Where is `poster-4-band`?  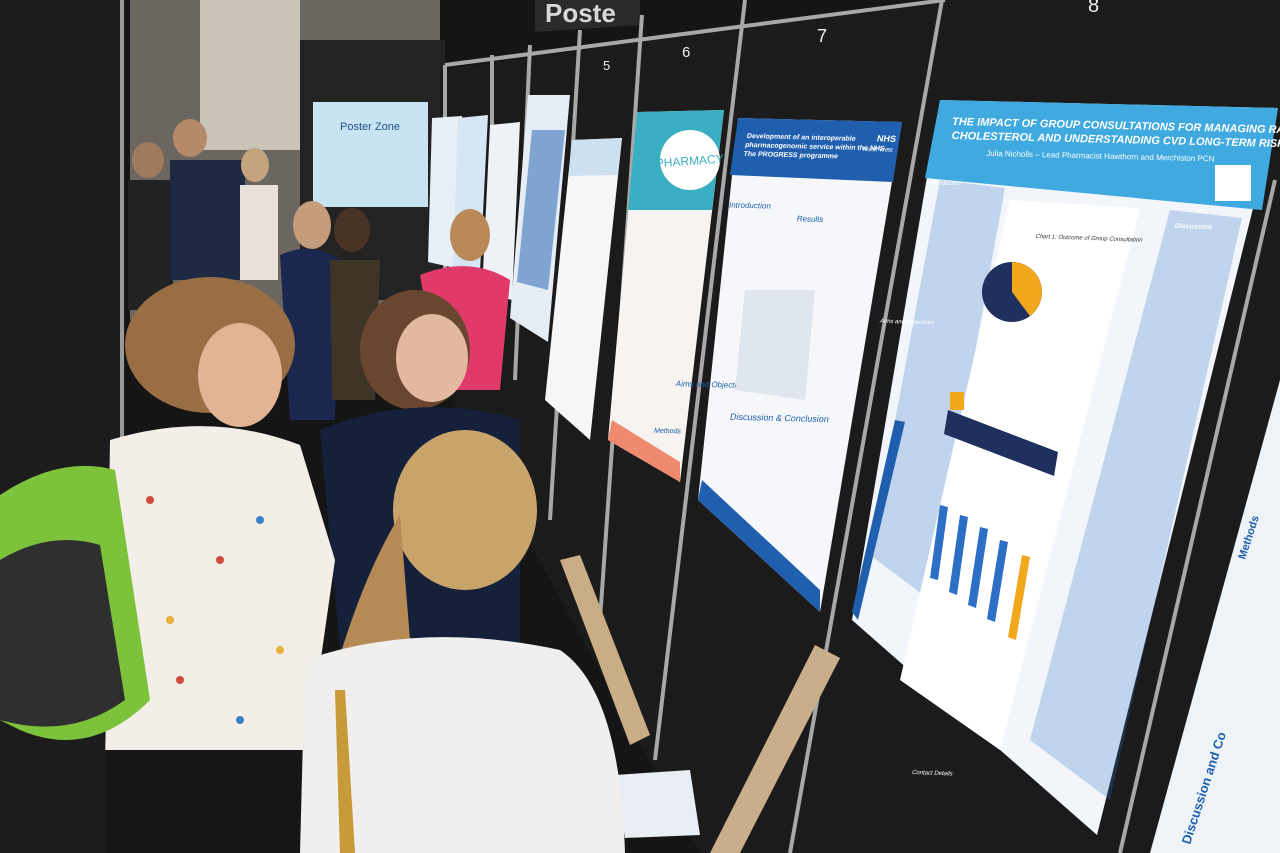
poster-4-band is located at coordinates (541, 210).